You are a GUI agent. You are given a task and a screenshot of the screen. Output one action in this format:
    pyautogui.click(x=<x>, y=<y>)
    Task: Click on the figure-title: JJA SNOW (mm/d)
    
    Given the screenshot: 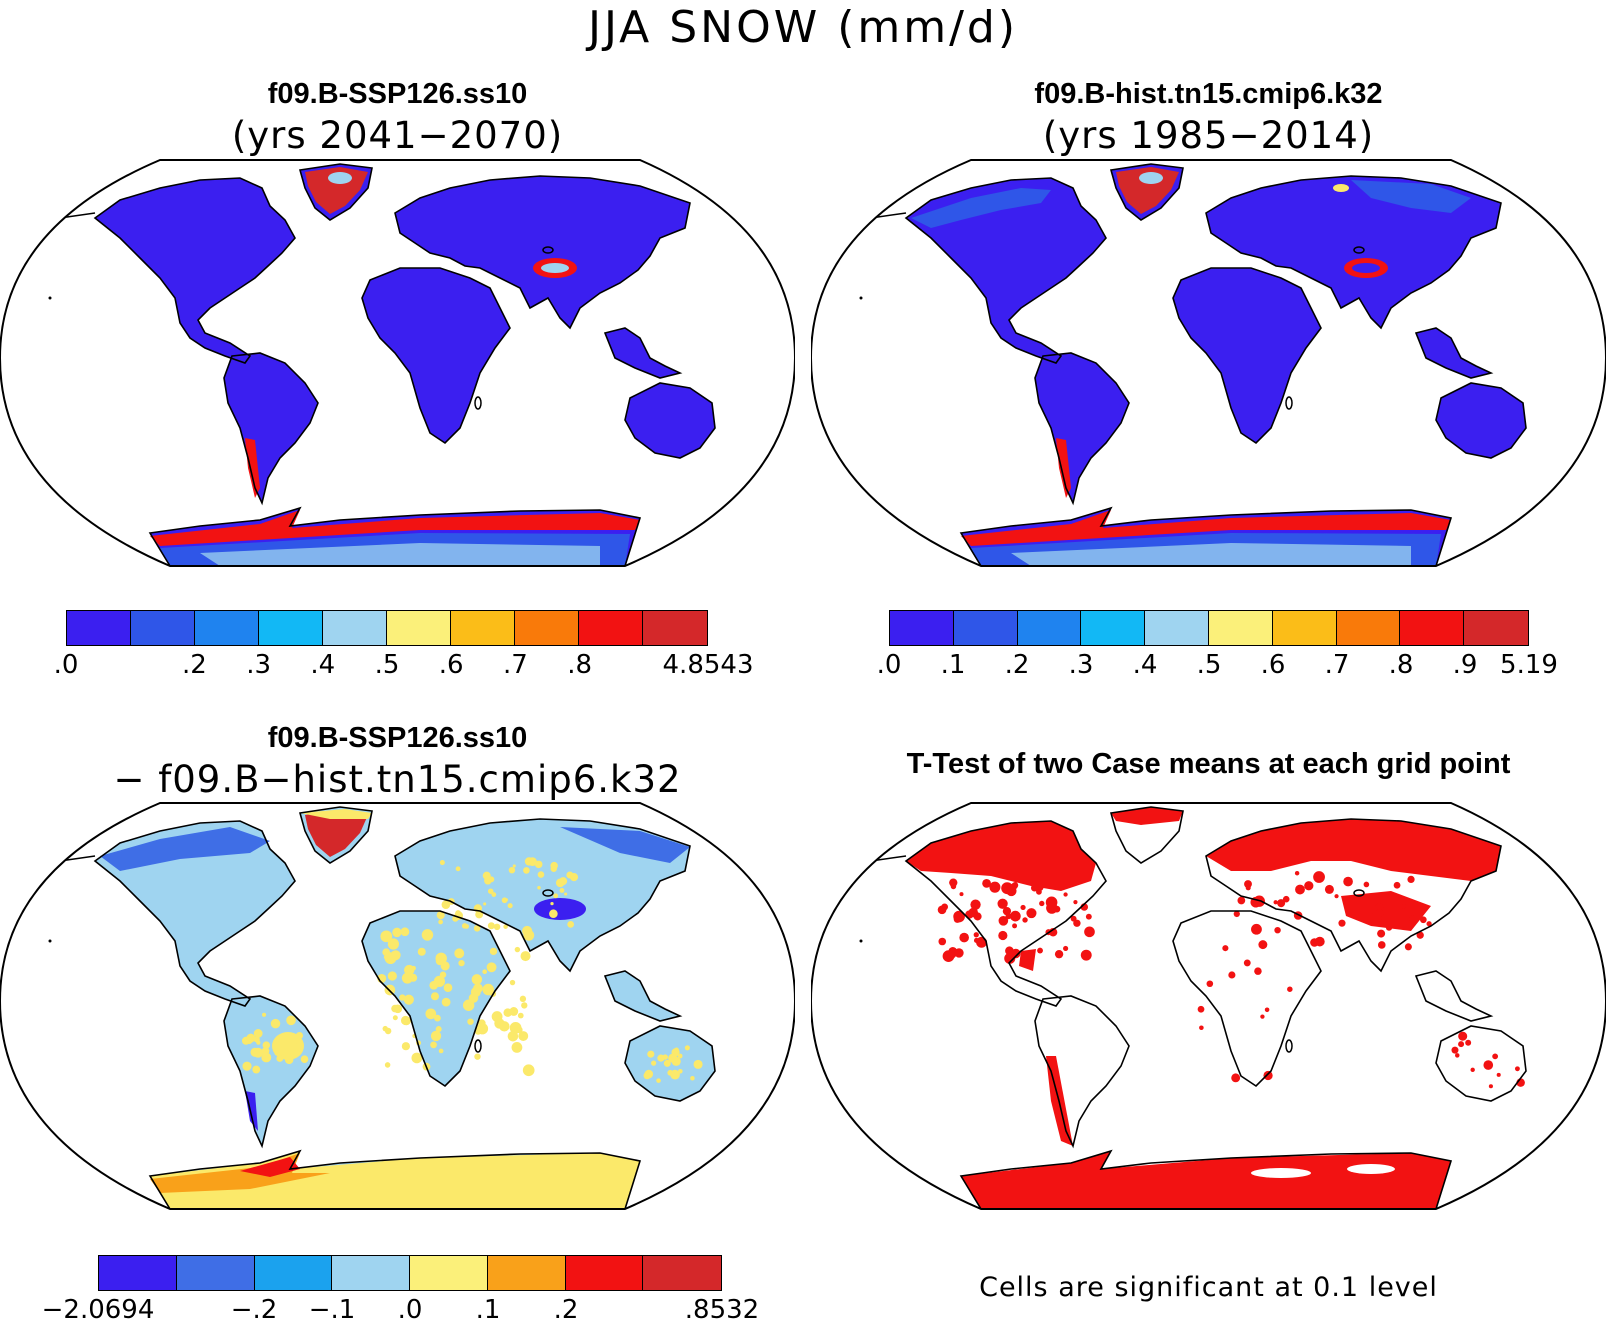 What is the action you would take?
    pyautogui.click(x=803, y=27)
    